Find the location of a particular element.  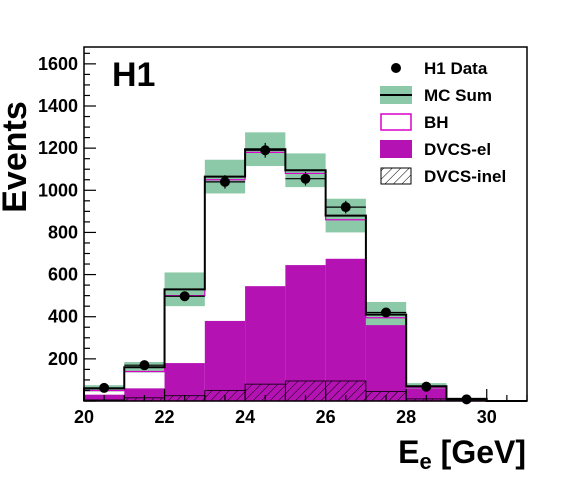

y-tick-label: 800 is located at coordinates (63, 232).